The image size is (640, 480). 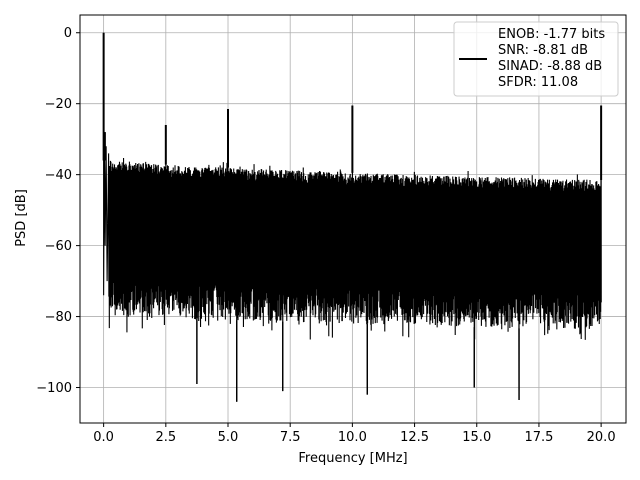 I want to click on x-tick-label: 17.5, so click(x=538, y=437).